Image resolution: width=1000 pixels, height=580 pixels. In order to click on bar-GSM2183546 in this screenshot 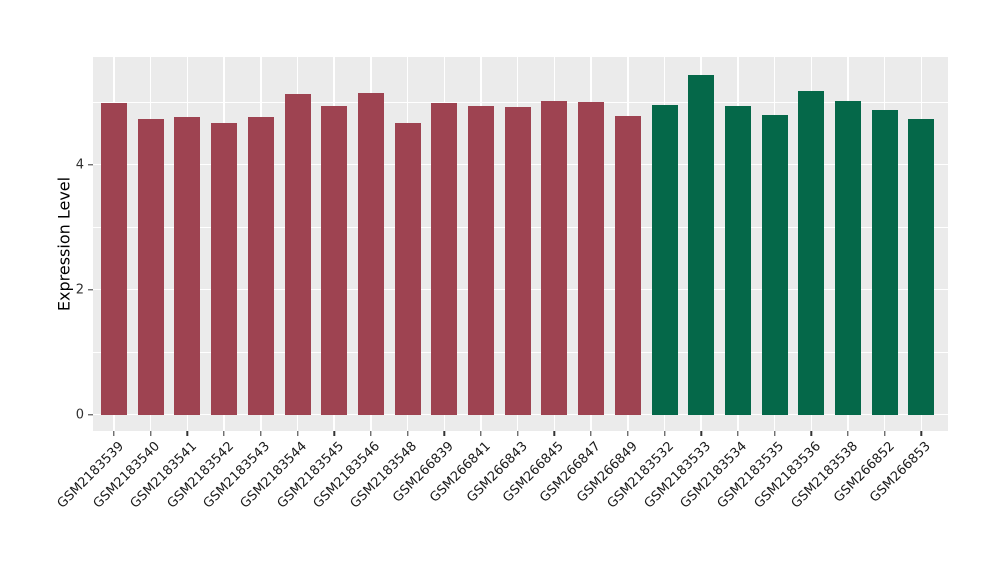, I will do `click(370, 254)`.